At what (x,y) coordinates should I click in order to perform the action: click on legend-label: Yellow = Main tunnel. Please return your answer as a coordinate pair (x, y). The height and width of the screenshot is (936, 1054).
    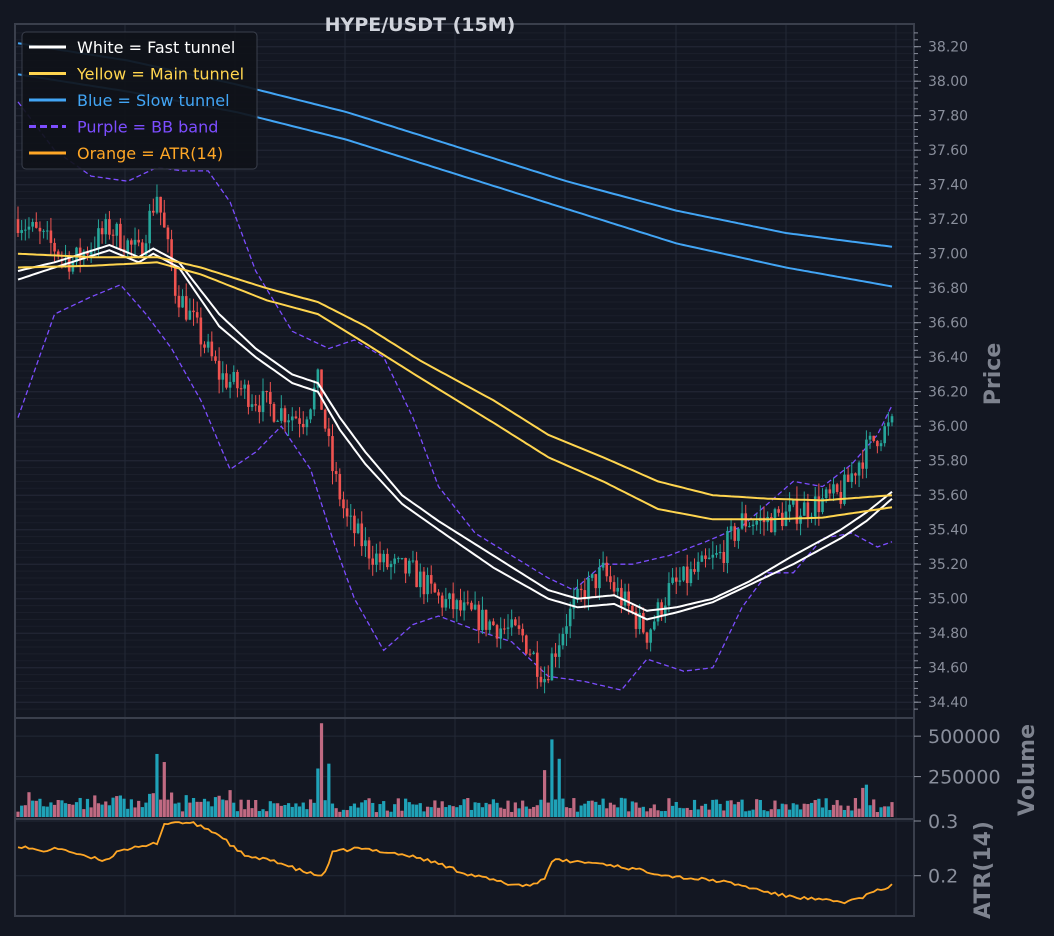
    Looking at the image, I should click on (160, 74).